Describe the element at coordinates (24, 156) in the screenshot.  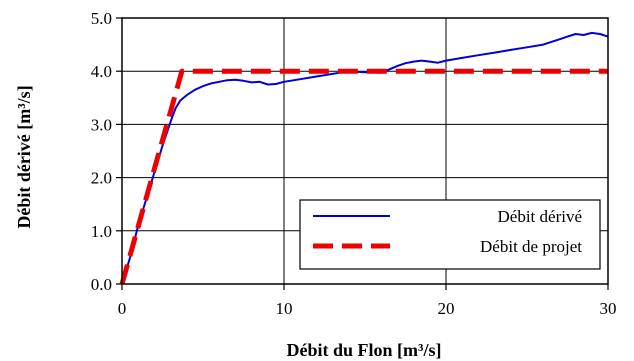
I see `y-axis-label: Débit dérivé [m³/s]` at that location.